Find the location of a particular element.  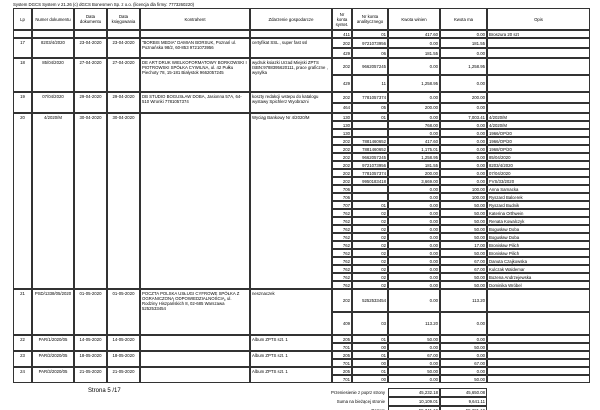

cell-numer: PSD/1338/05/2020 is located at coordinates (53, 312).